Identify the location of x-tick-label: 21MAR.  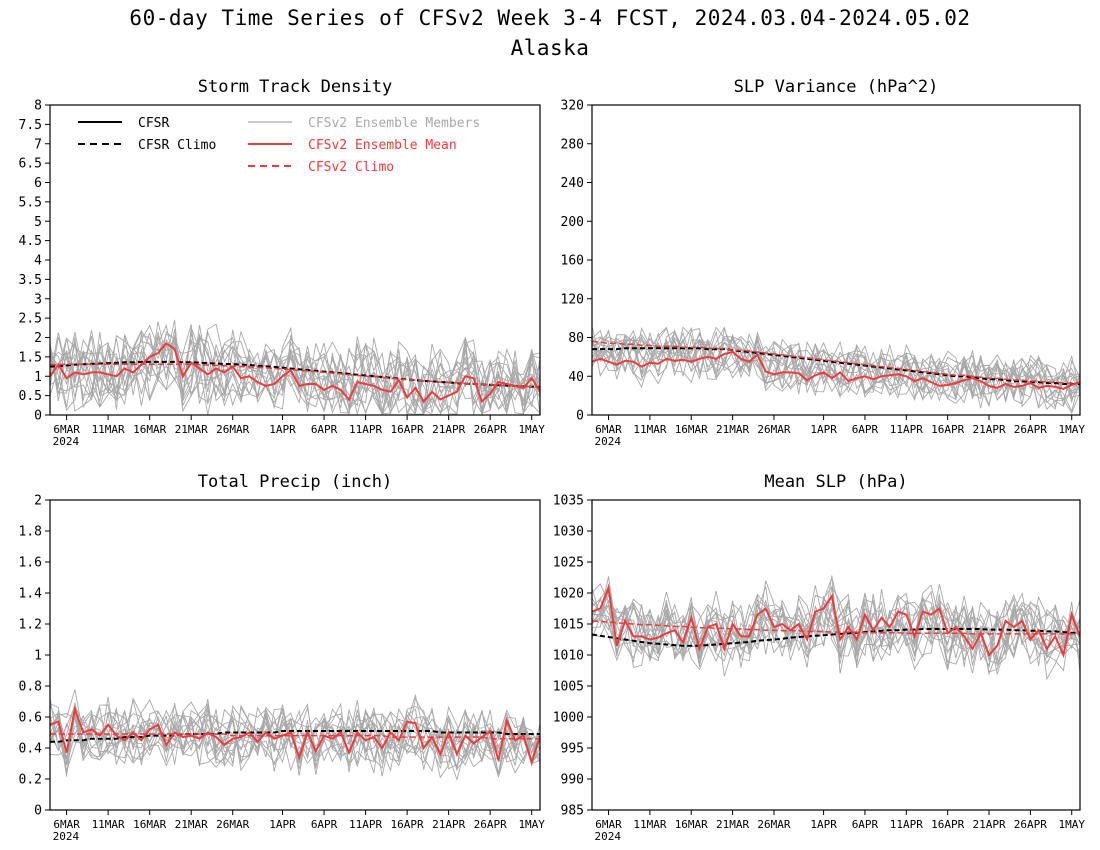
(732, 429).